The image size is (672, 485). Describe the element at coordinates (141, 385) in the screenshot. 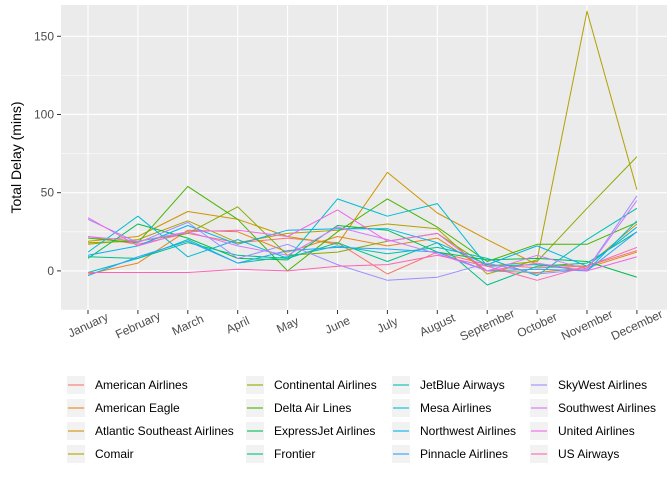

I see `legend-label-american-airlines: American Airlines` at that location.